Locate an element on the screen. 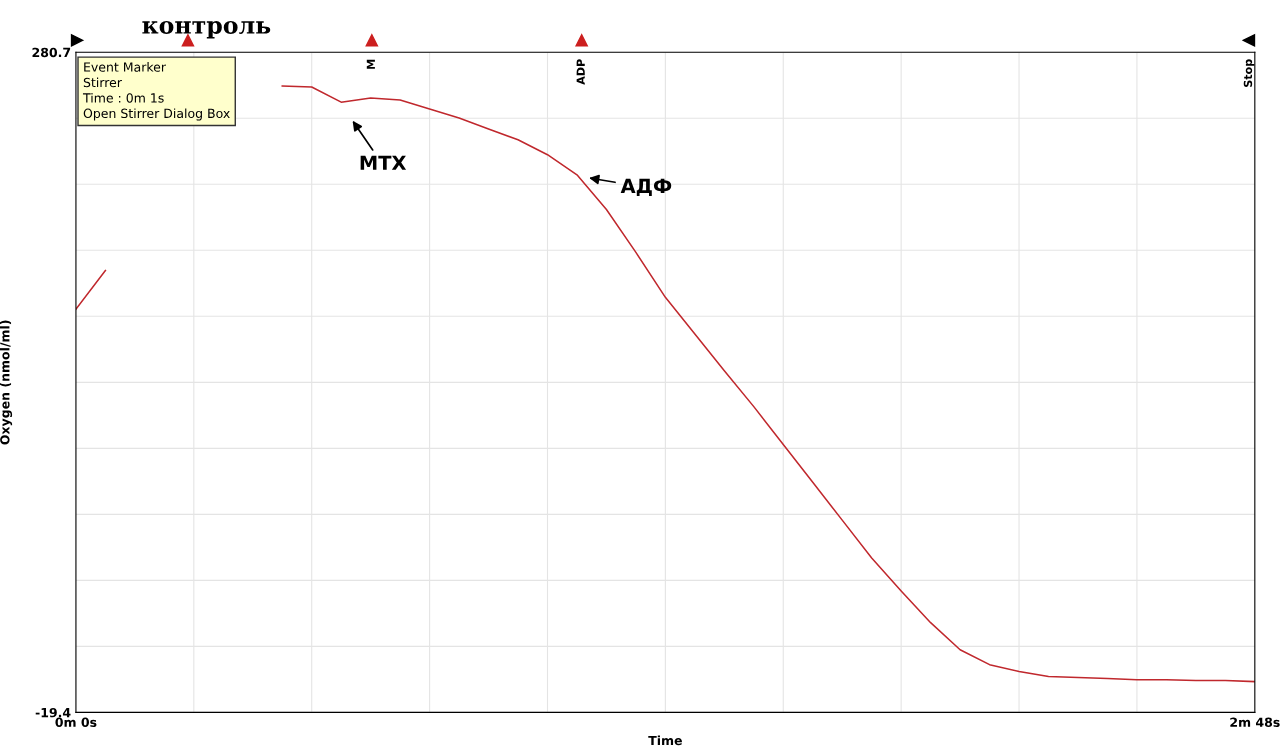  annotation: МТХ is located at coordinates (383, 162).